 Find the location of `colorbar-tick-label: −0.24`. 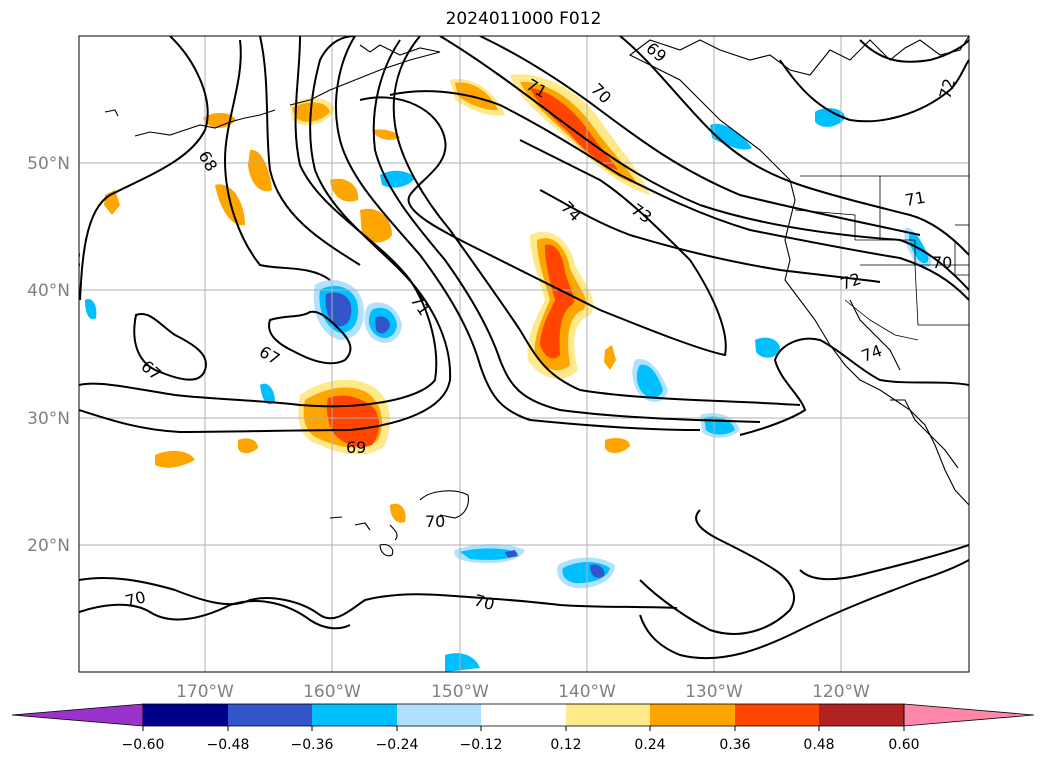

colorbar-tick-label: −0.24 is located at coordinates (397, 745).